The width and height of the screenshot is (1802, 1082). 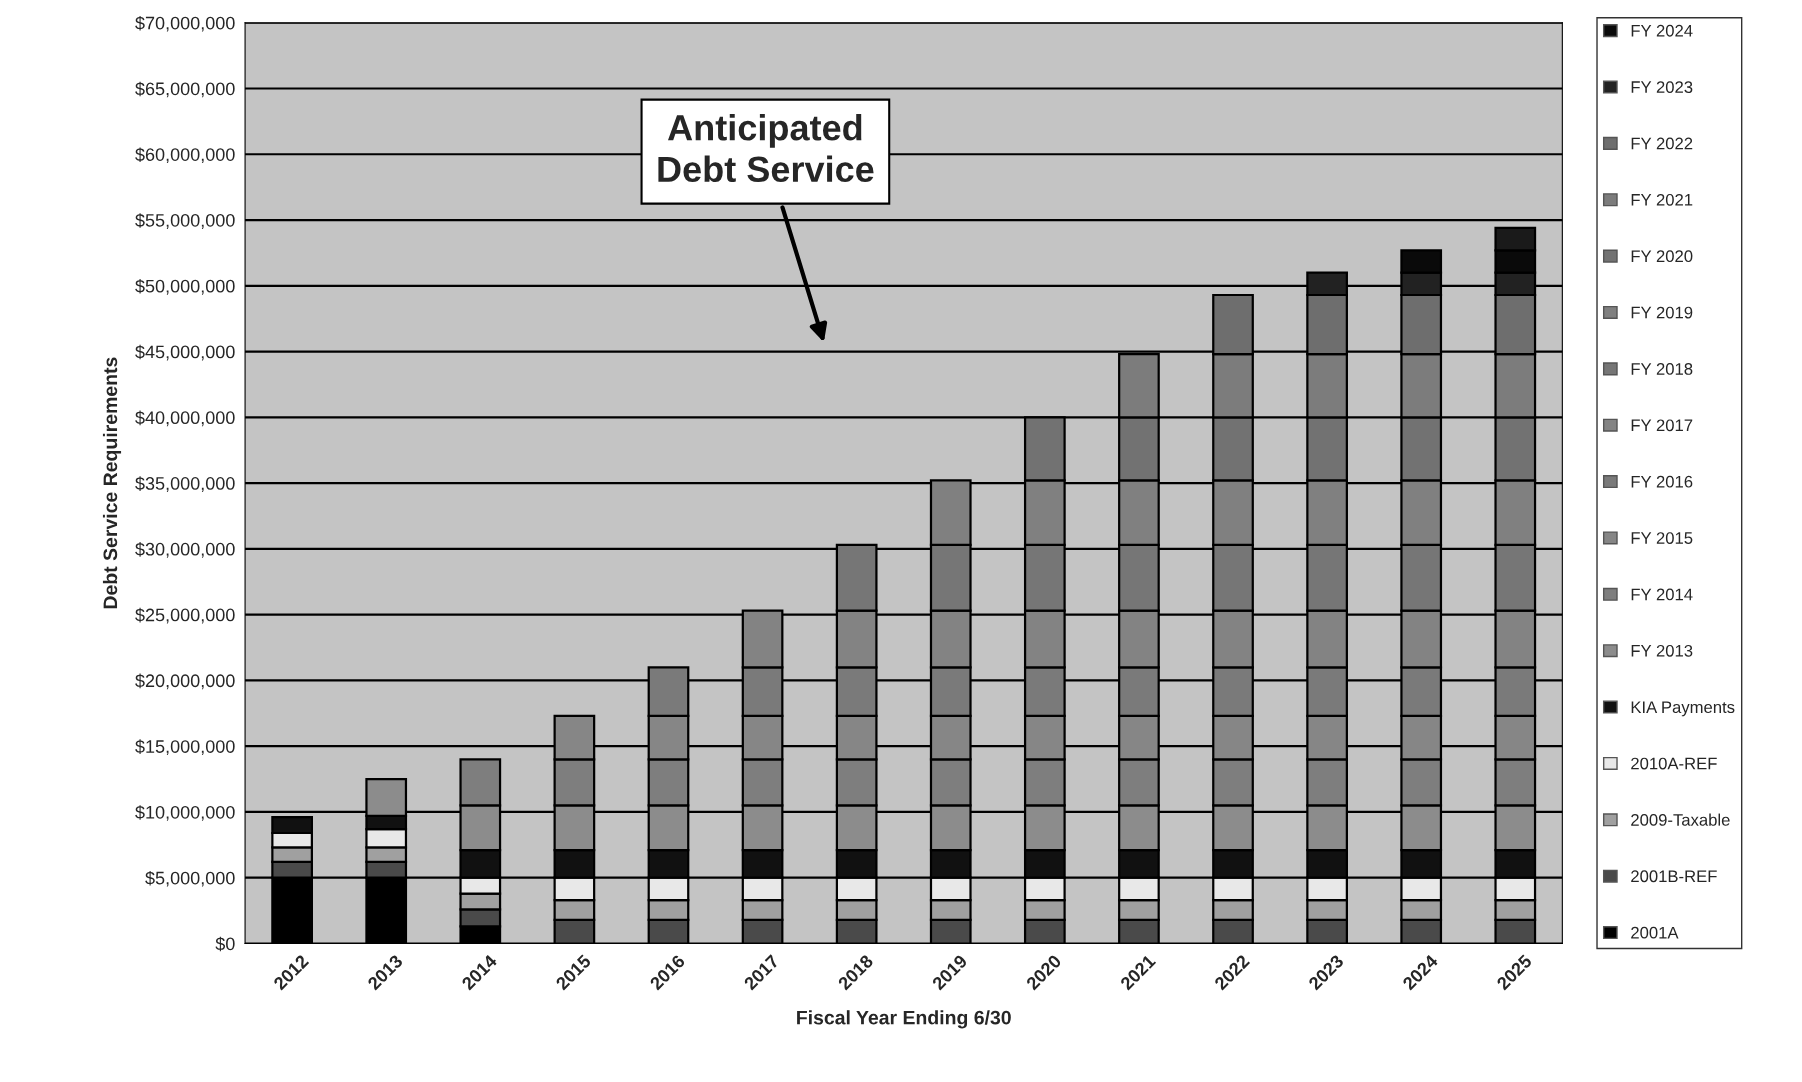 What do you see at coordinates (185, 747) in the screenshot?
I see `y-tick-label: $15,000,000` at bounding box center [185, 747].